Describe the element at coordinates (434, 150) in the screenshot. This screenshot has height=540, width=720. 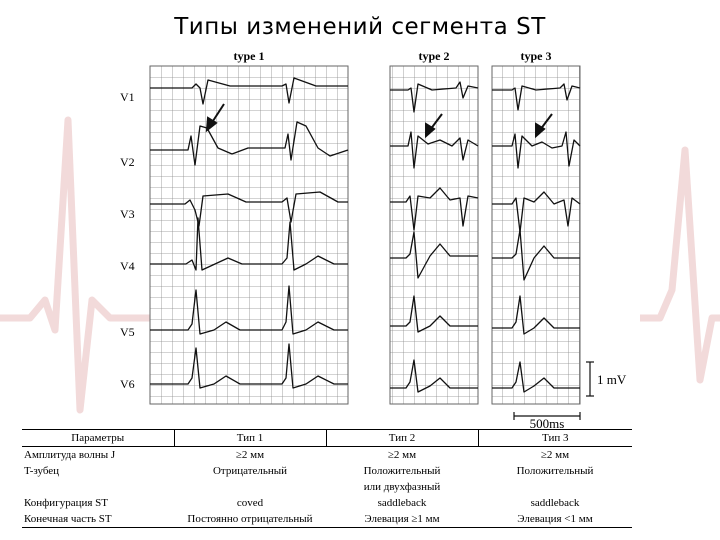
I see `trace-type2-v2` at that location.